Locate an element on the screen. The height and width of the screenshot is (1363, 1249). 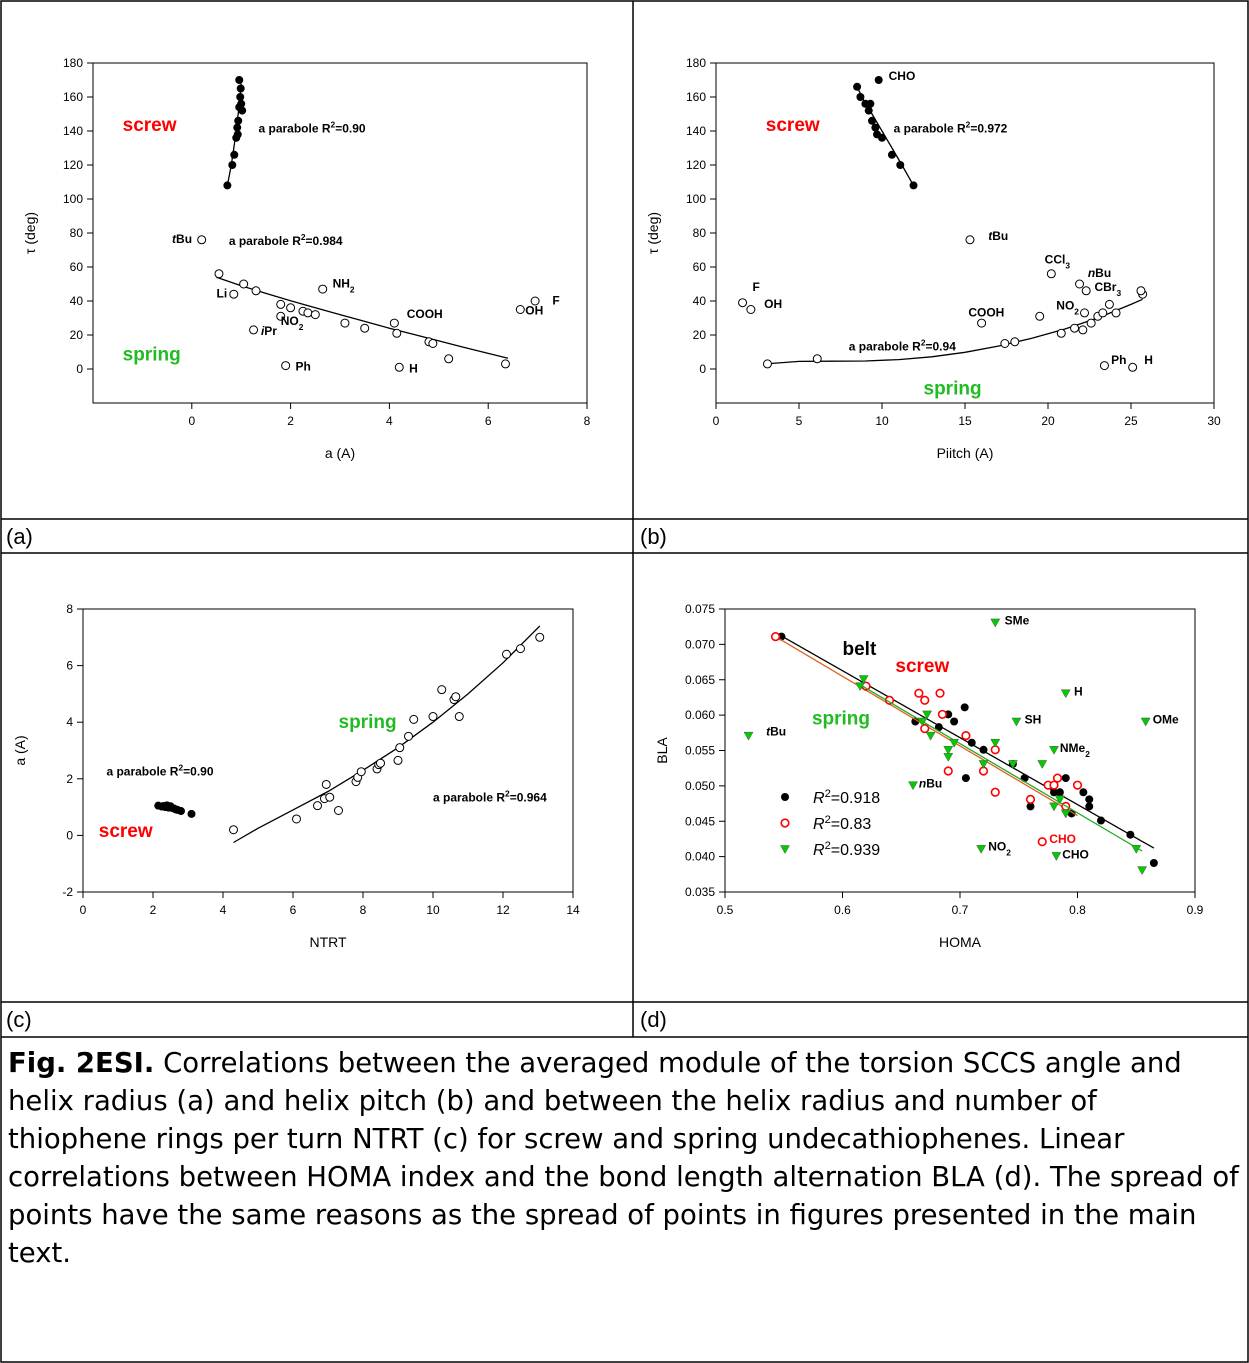
y-tick-label: 8 is located at coordinates (69, 609).